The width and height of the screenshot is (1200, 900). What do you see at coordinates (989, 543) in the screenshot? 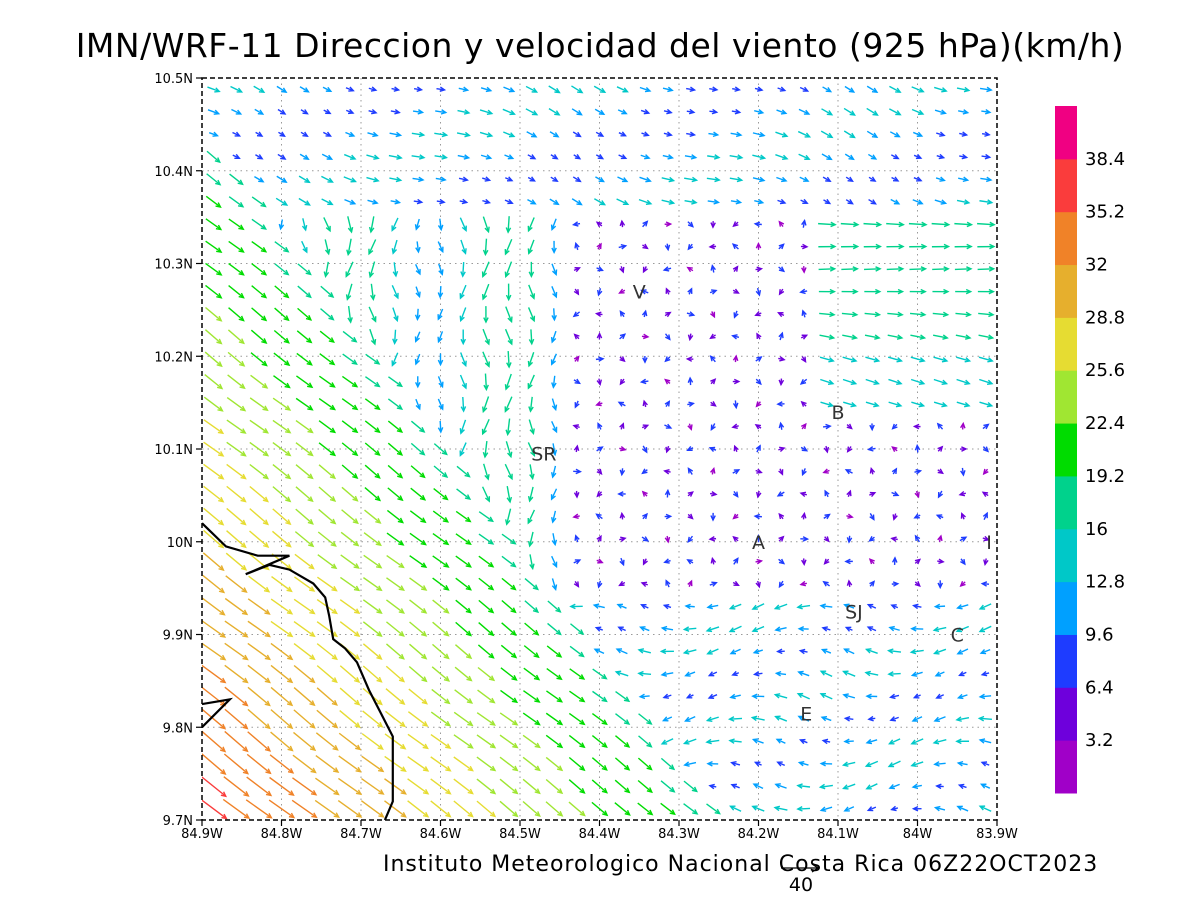
I see `place-label: I` at bounding box center [989, 543].